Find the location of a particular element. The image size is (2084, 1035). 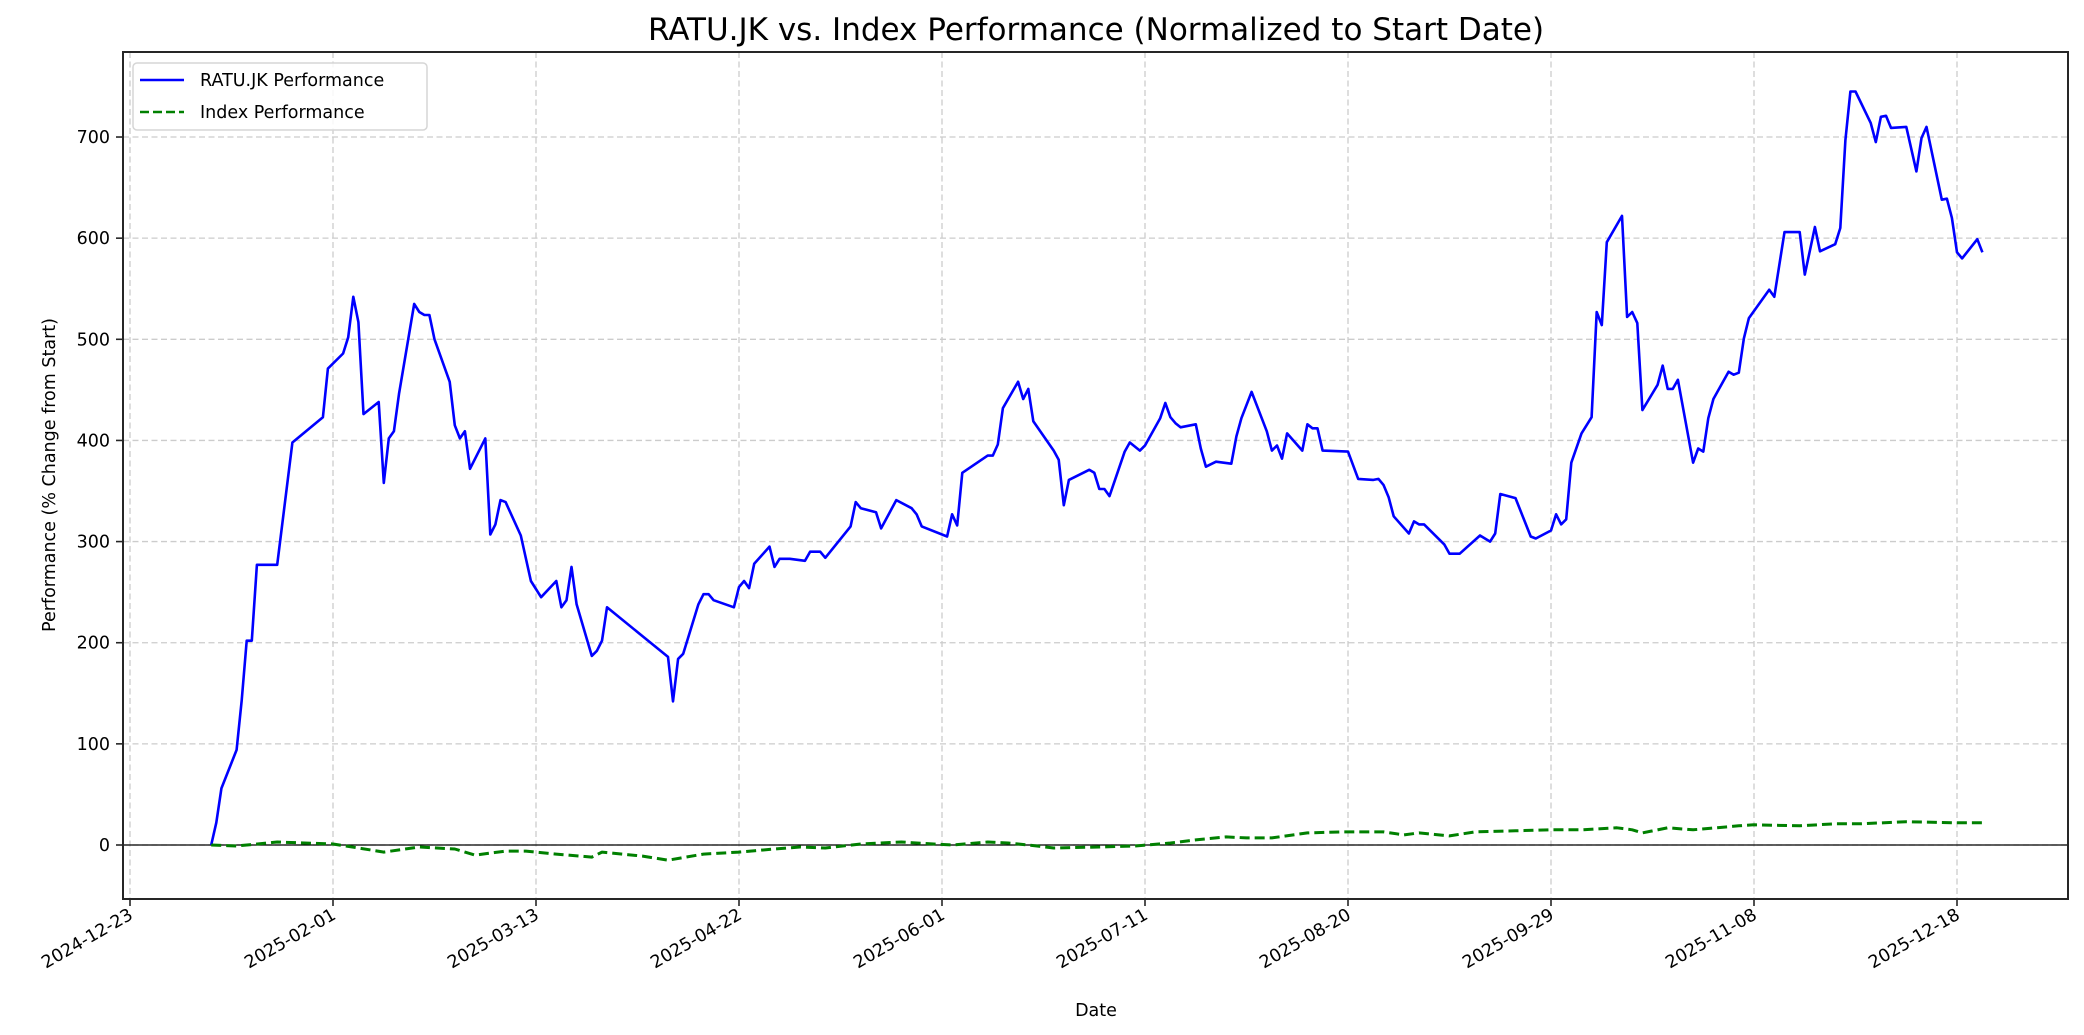

y-tick-label: 700 is located at coordinates (93, 138).